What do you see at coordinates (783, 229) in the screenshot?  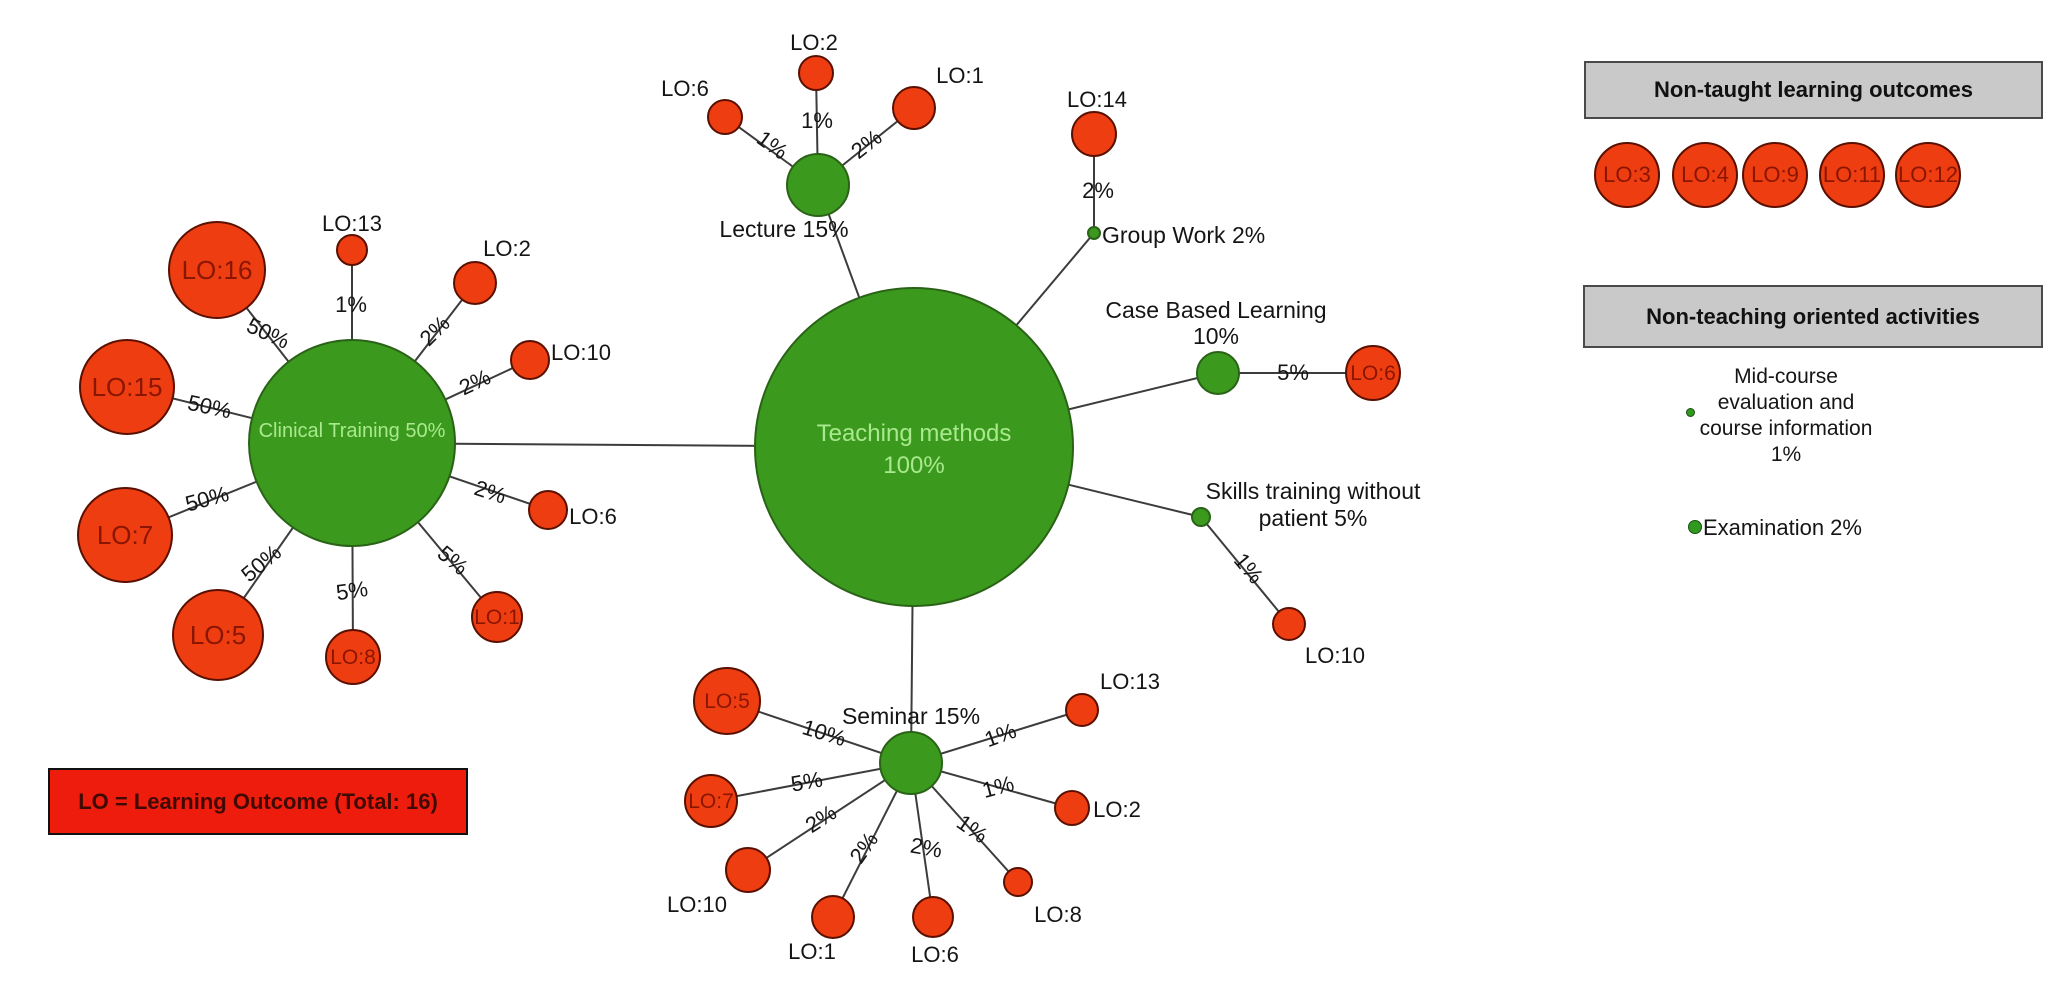 I see `node-label-lecture: Lecture 15%` at bounding box center [783, 229].